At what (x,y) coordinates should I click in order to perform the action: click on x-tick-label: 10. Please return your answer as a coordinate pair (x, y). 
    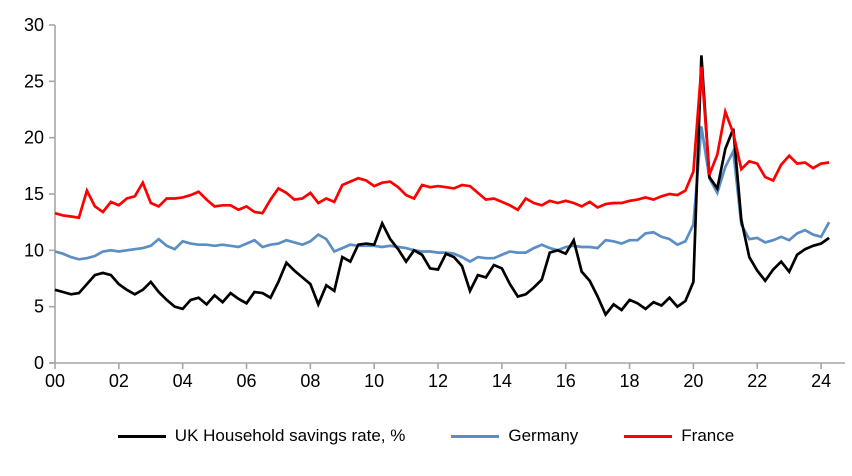
    Looking at the image, I should click on (374, 381).